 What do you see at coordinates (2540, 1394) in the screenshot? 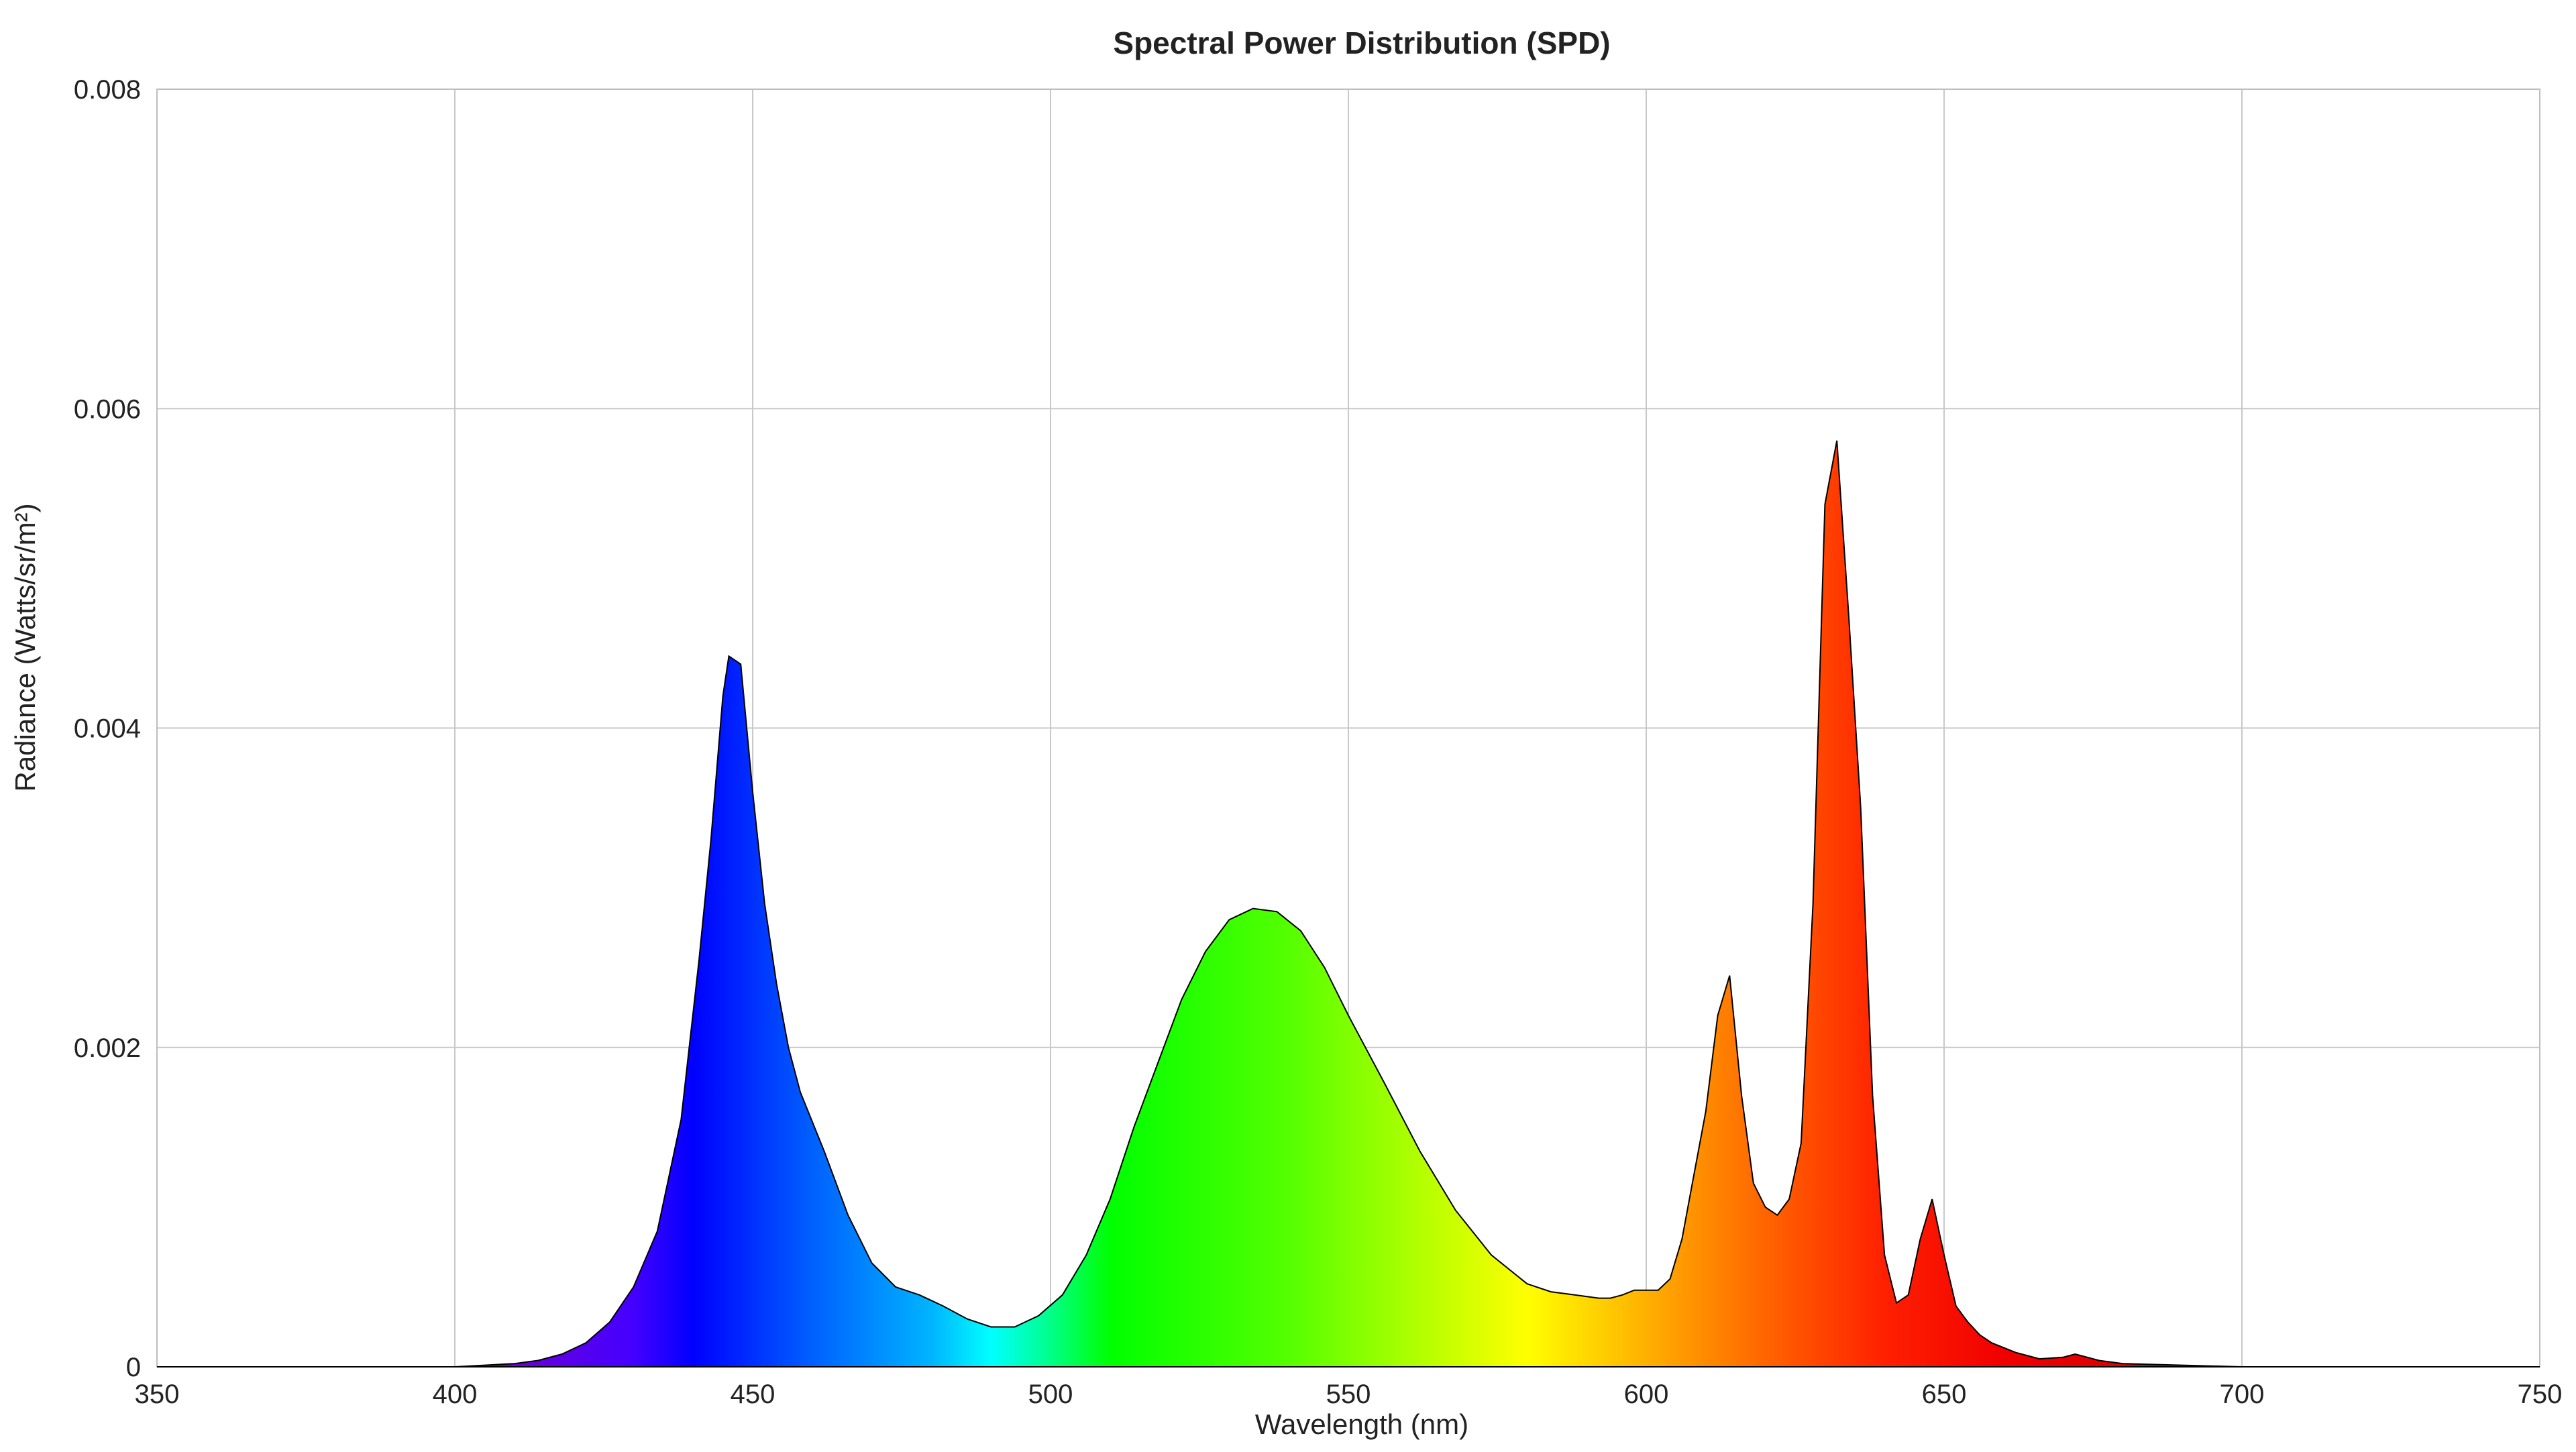
I see `x-tick-label: 750` at bounding box center [2540, 1394].